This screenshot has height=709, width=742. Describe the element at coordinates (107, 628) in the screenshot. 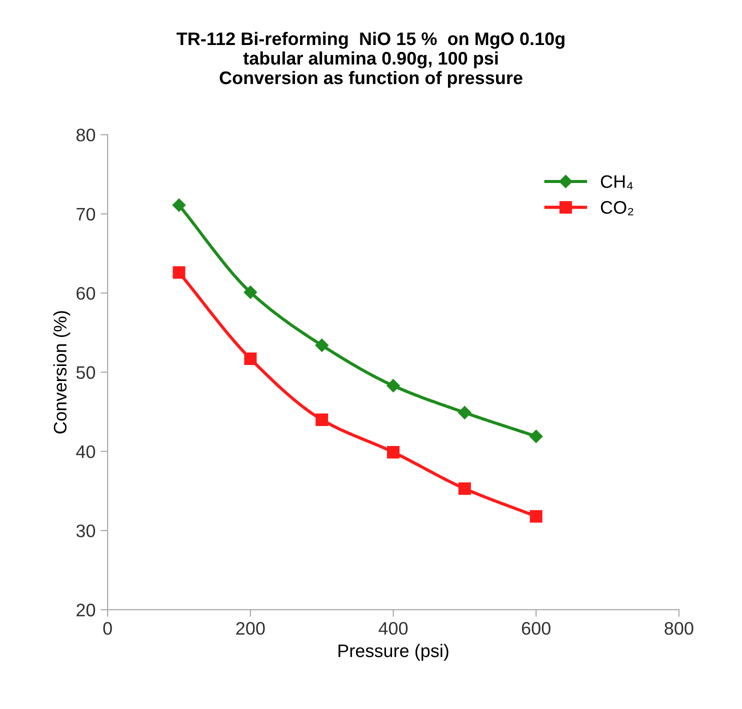

I see `x-tick-label: 0` at that location.